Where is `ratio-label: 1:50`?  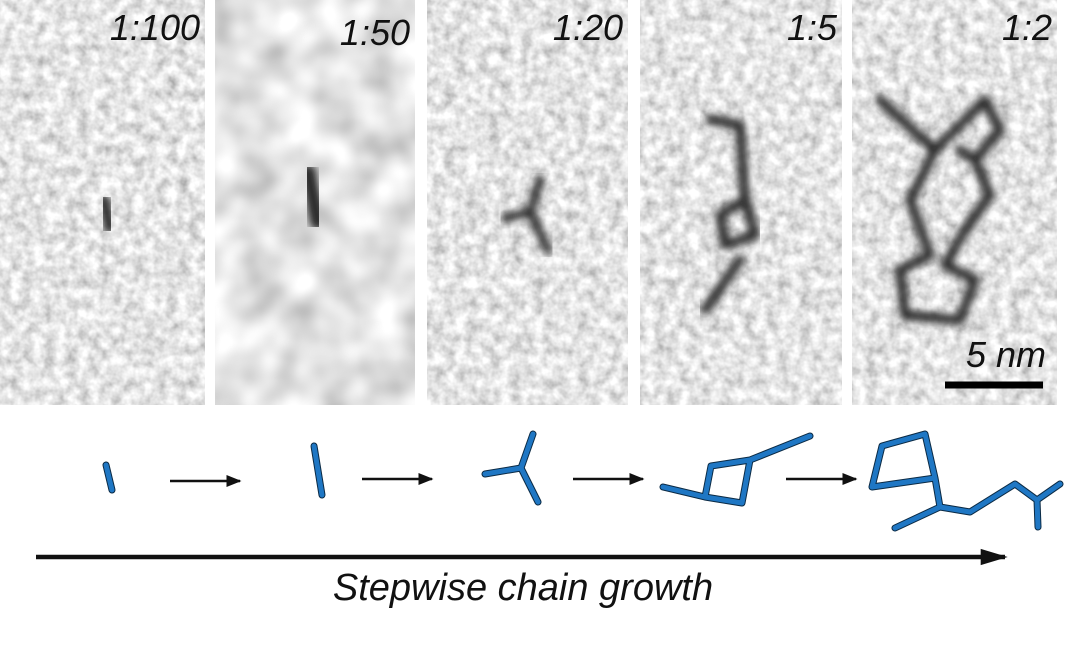
ratio-label: 1:50 is located at coordinates (375, 32).